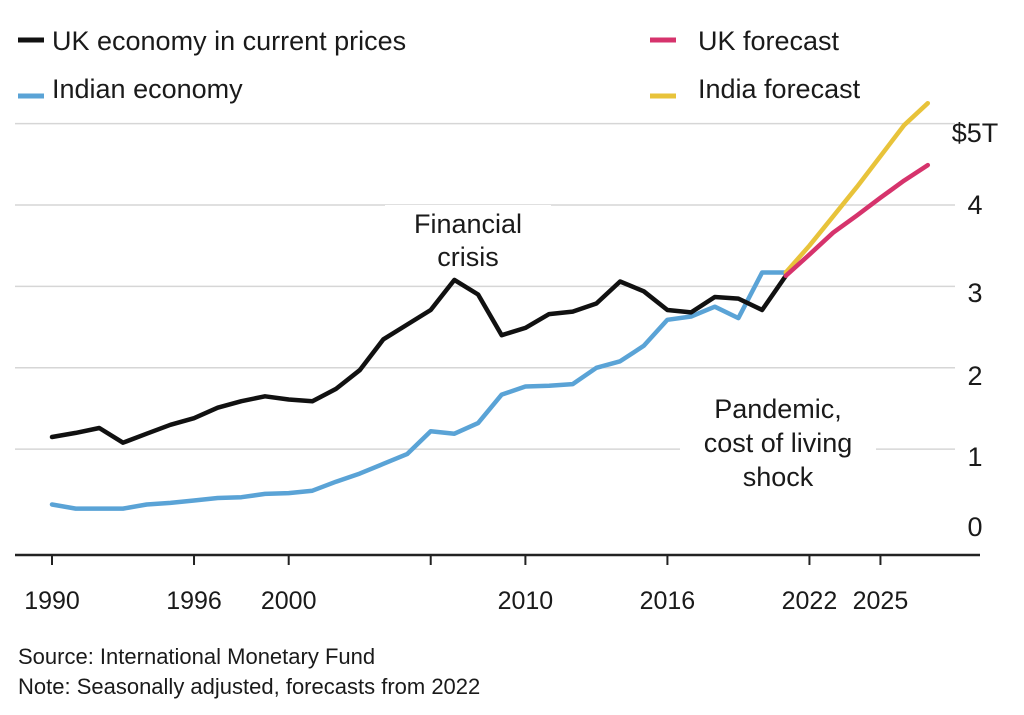 This screenshot has width=1024, height=715. Describe the element at coordinates (881, 601) in the screenshot. I see `x-tick-label-2025: 2025` at that location.